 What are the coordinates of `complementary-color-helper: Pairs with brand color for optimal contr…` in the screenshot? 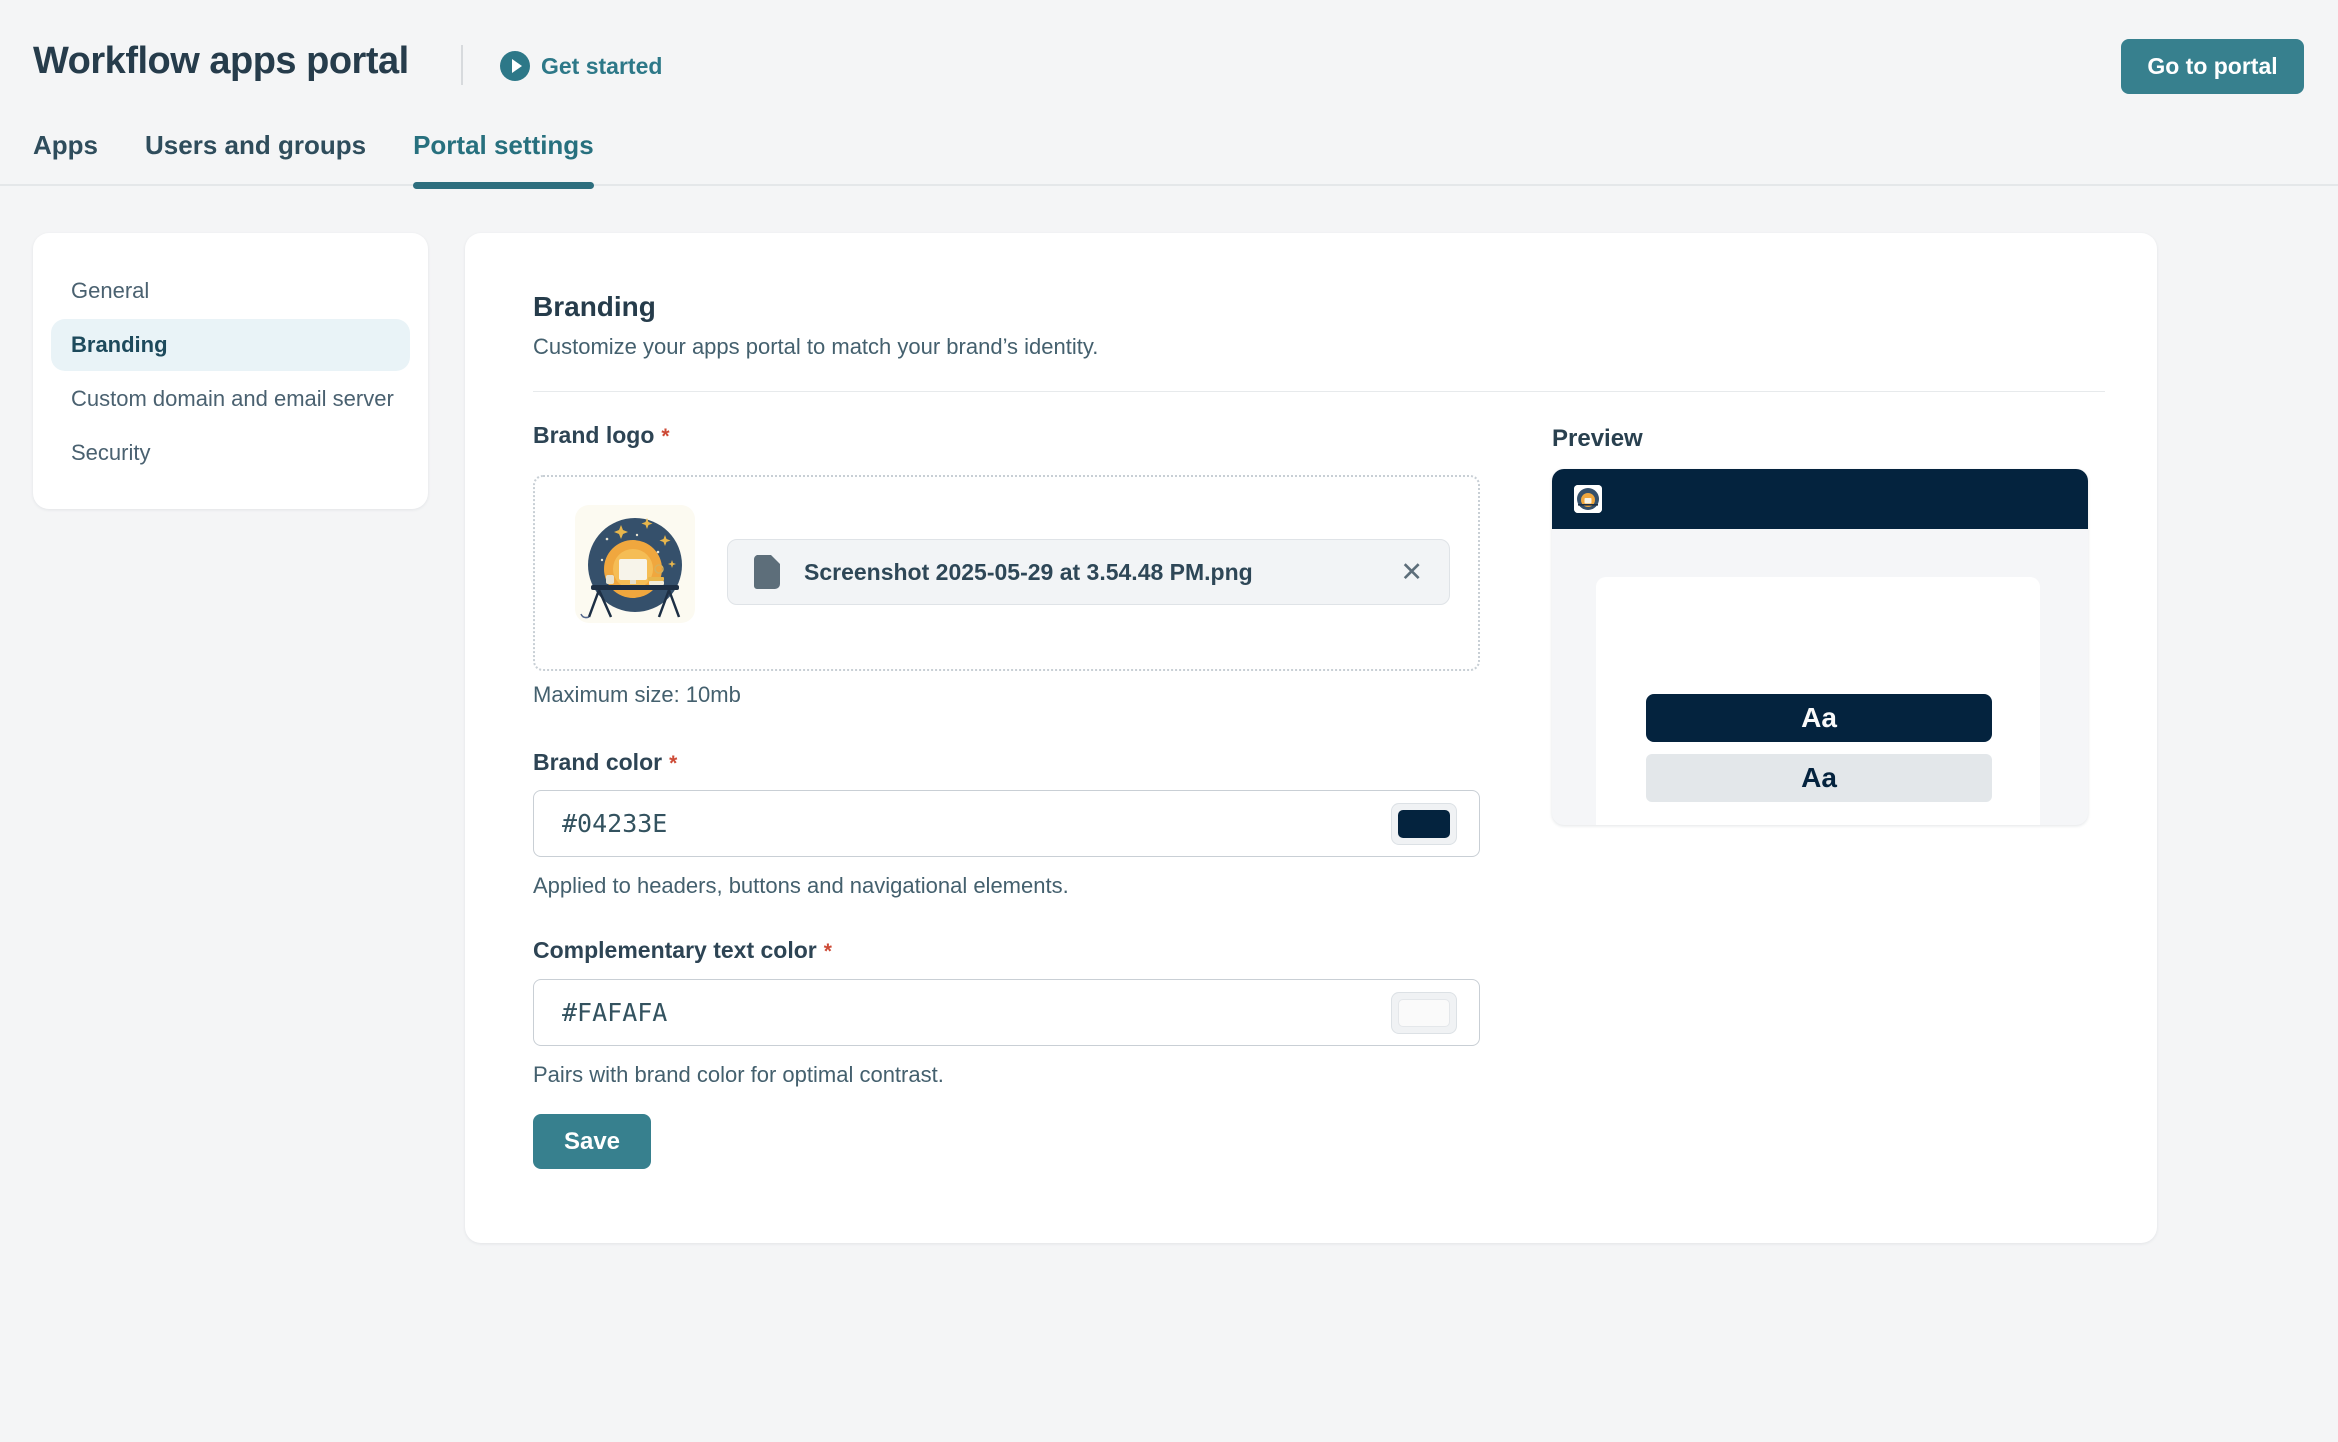 It's located at (738, 1074).